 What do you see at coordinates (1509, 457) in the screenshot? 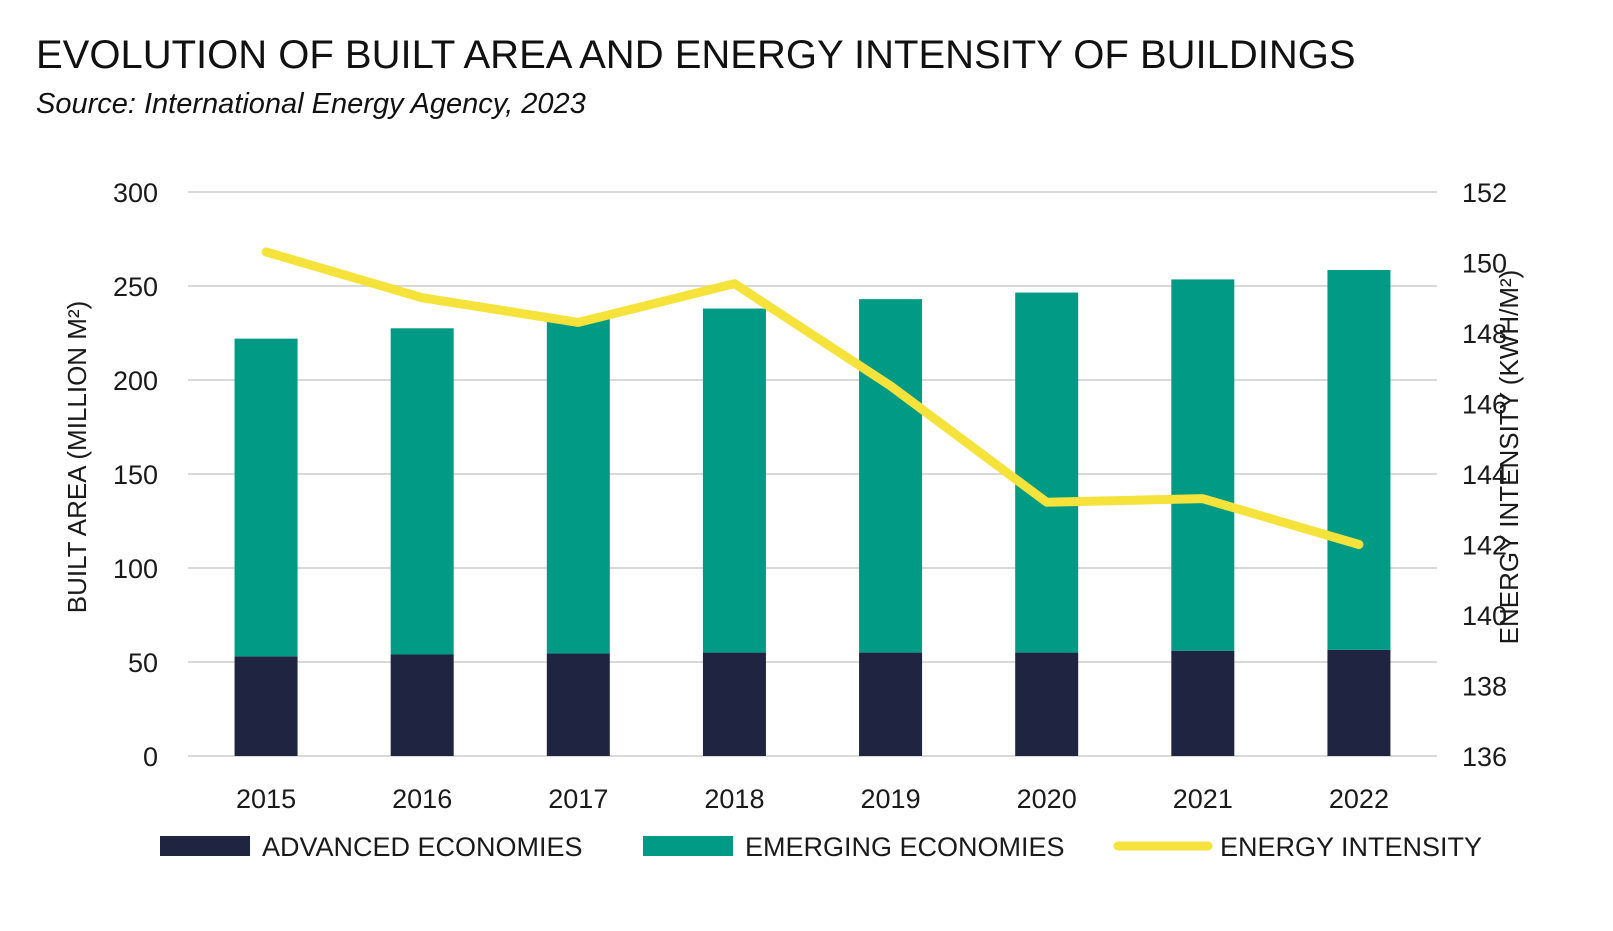
I see `y2-axis-title: ENERGY INTENSITY (KWH/M²)` at bounding box center [1509, 457].